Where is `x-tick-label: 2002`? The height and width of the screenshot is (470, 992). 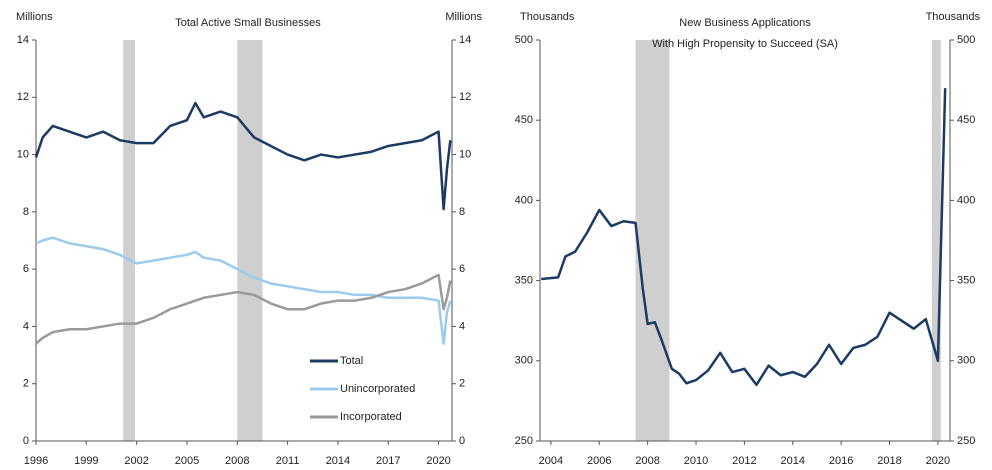 x-tick-label: 2002 is located at coordinates (136, 461).